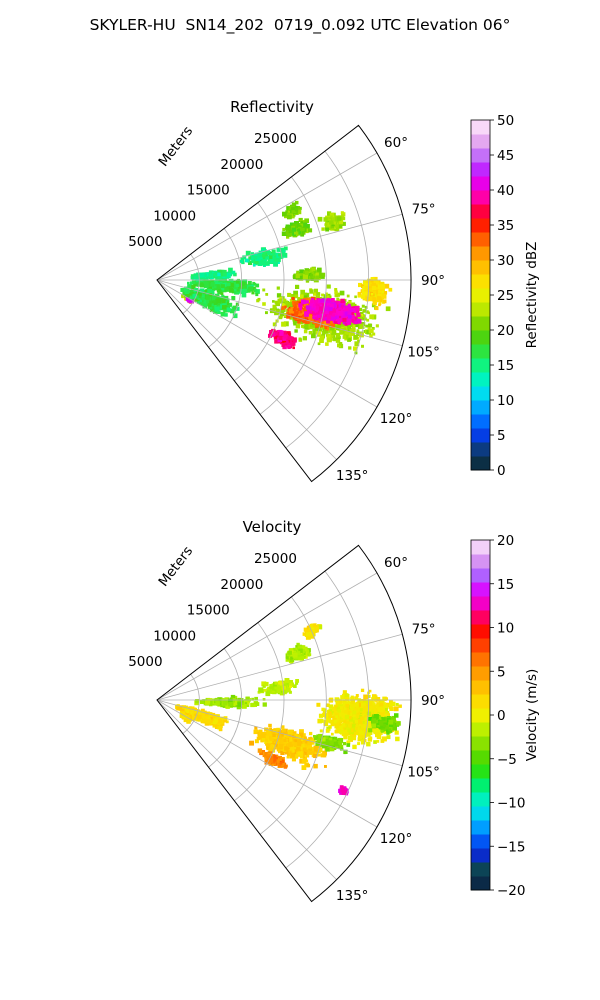 The image size is (600, 1000). I want to click on colorbar-tick-label: 40, so click(505, 191).